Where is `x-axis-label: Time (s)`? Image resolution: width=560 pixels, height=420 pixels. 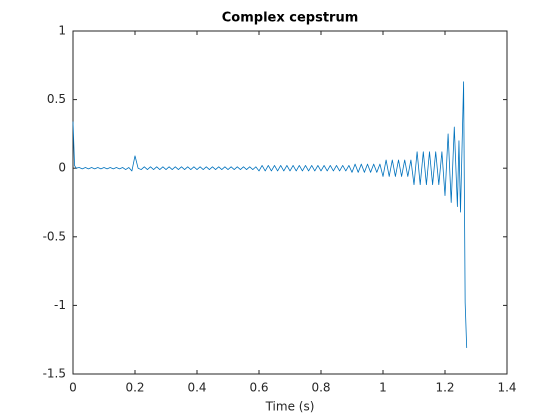
x-axis-label: Time (s) is located at coordinates (290, 407).